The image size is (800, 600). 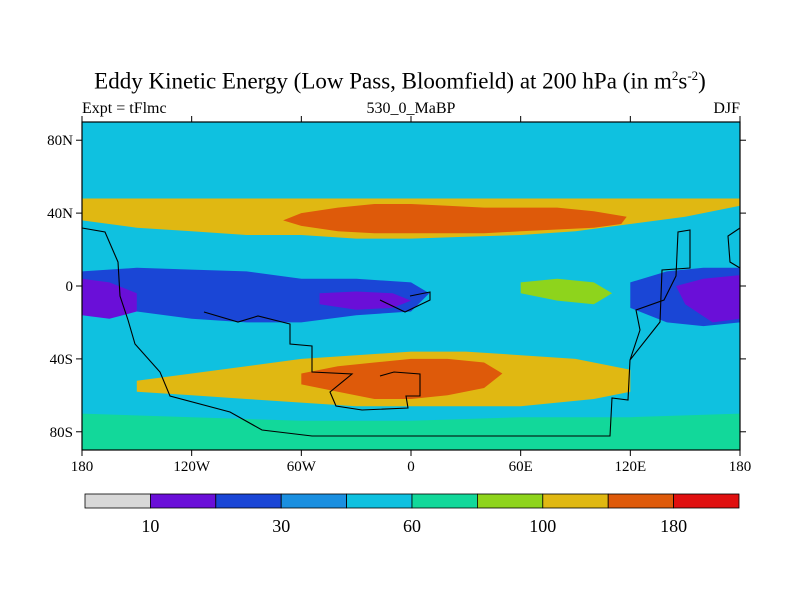 I want to click on colorbar: 10 30 60 100 180, so click(x=412, y=514).